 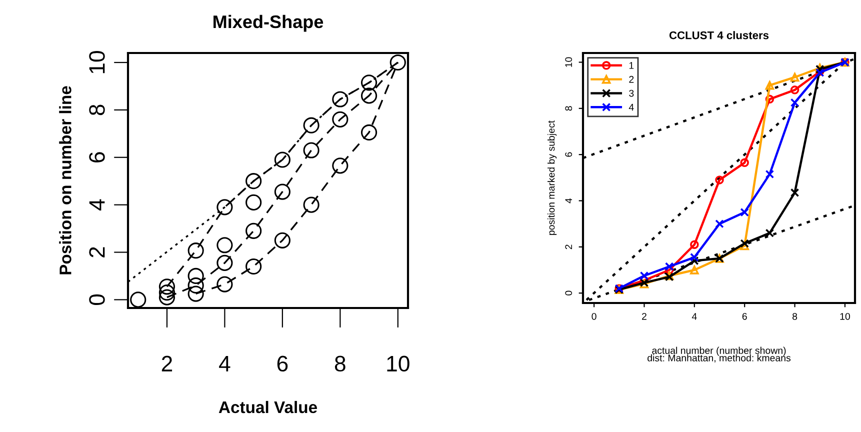 I want to click on x-tick-label: 0, so click(x=594, y=316).